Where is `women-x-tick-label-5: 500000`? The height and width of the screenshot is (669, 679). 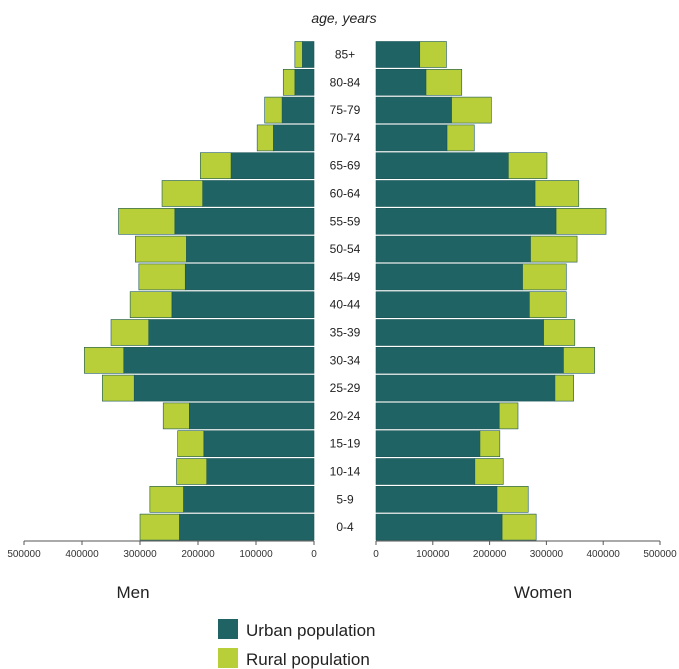
women-x-tick-label-5: 500000 is located at coordinates (660, 554).